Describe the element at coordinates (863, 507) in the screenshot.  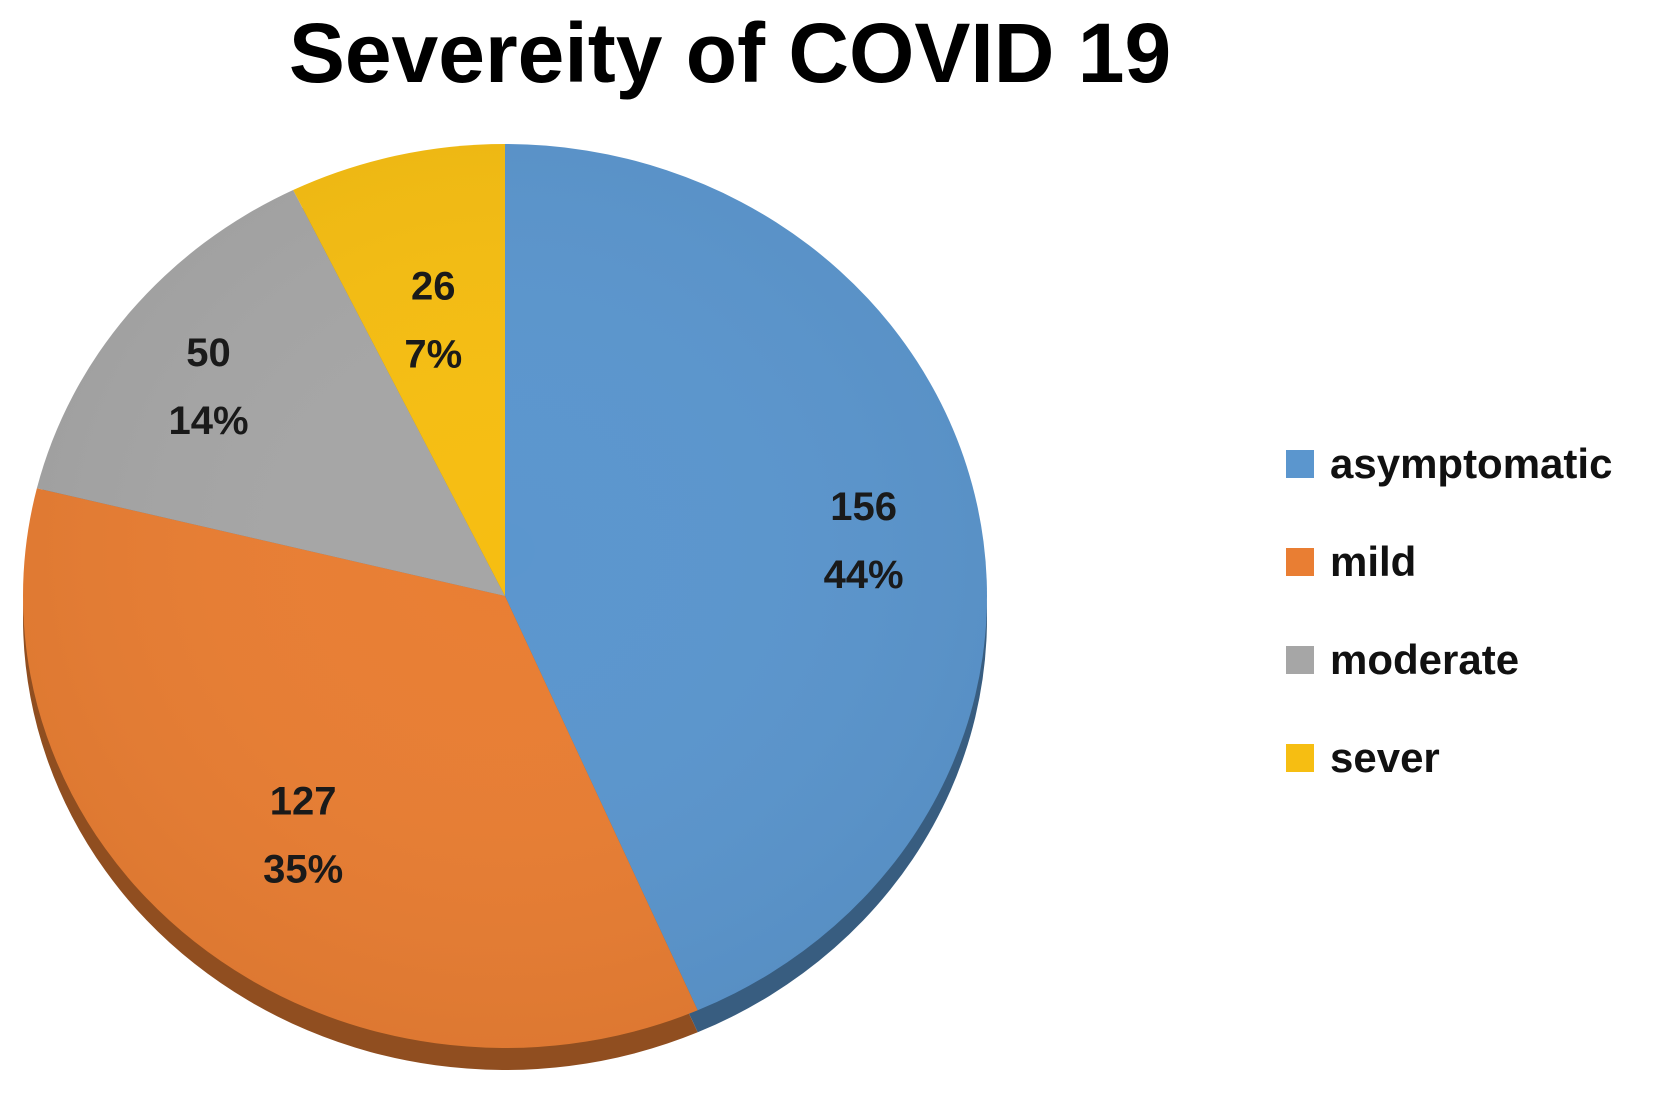
I see `data-label-value-asymptomatic: 156` at that location.